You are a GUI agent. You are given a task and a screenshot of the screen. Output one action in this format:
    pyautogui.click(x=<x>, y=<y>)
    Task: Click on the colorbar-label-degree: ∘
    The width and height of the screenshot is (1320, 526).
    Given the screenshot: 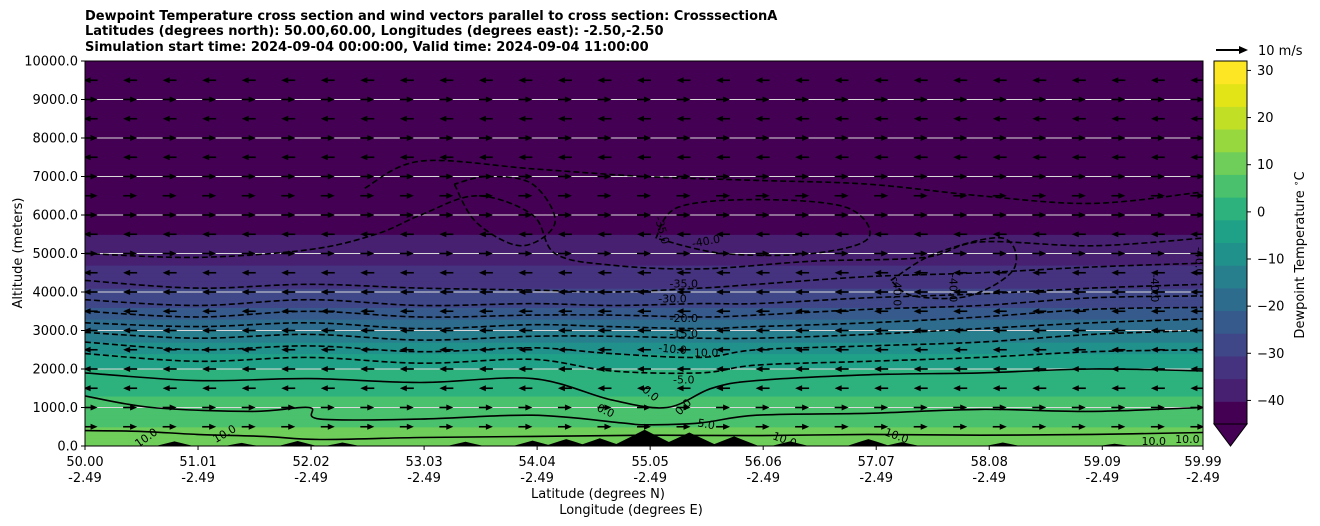 What is the action you would take?
    pyautogui.click(x=1297, y=184)
    